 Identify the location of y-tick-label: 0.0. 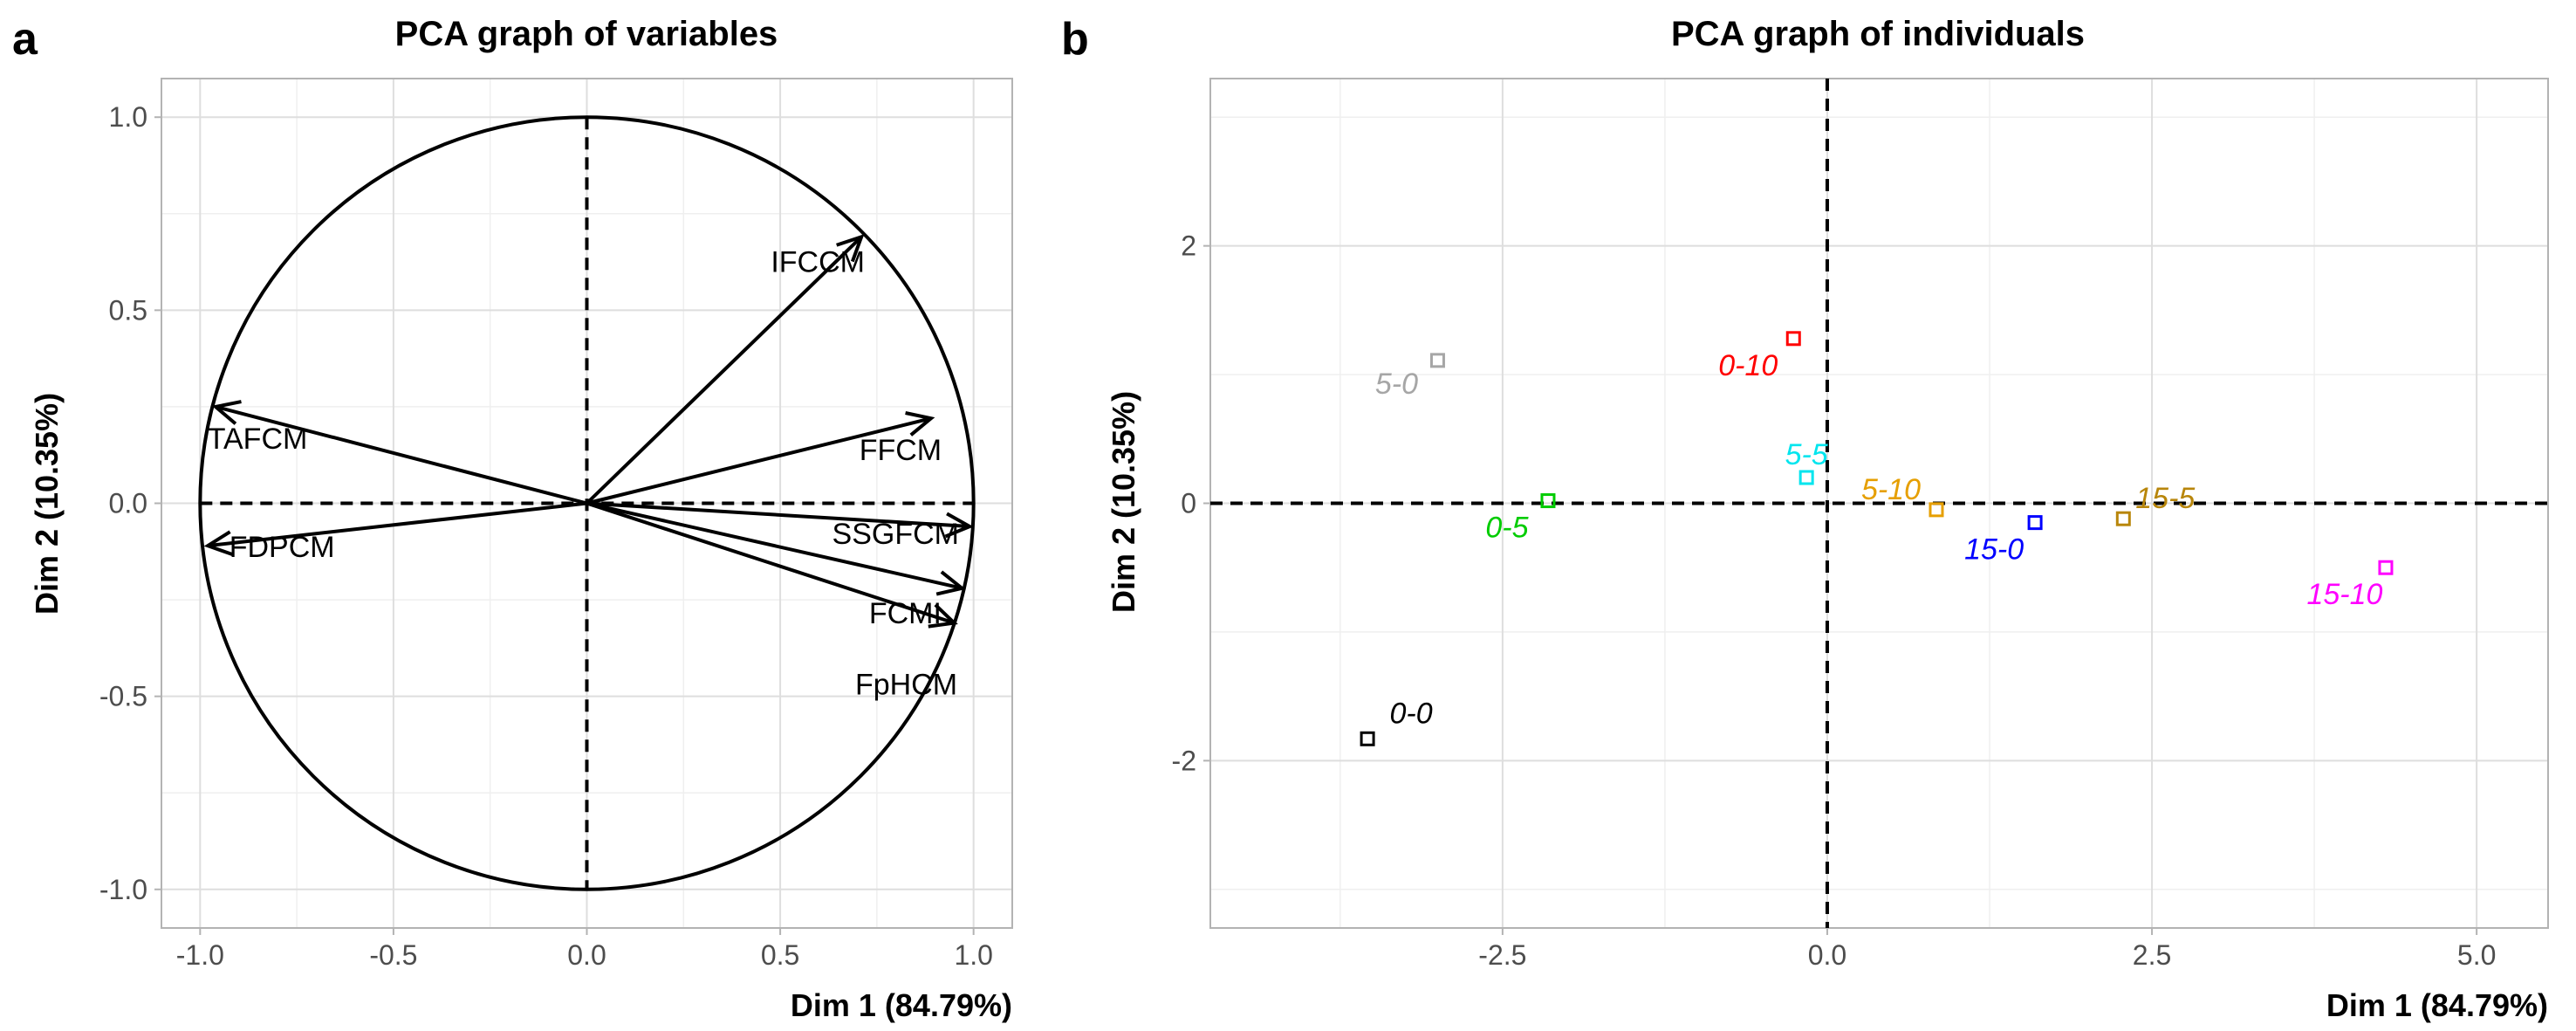
(128, 503).